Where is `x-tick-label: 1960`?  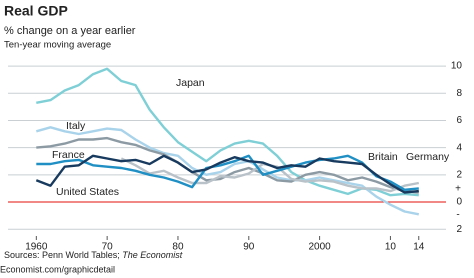
x-tick-label: 1960 is located at coordinates (36, 247).